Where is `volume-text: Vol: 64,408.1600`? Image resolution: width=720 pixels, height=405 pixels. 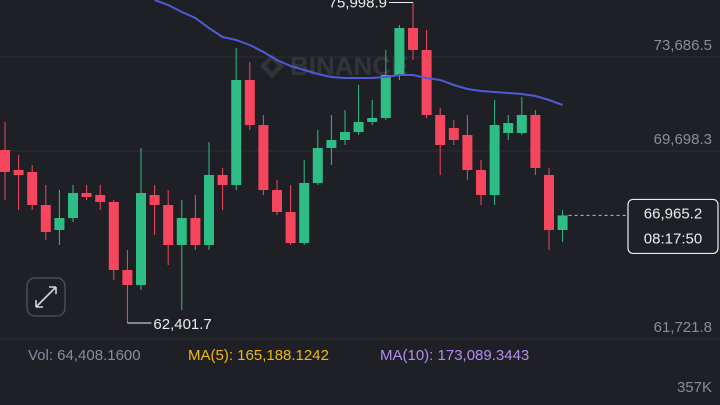
volume-text: Vol: 64,408.1600 is located at coordinates (84, 355).